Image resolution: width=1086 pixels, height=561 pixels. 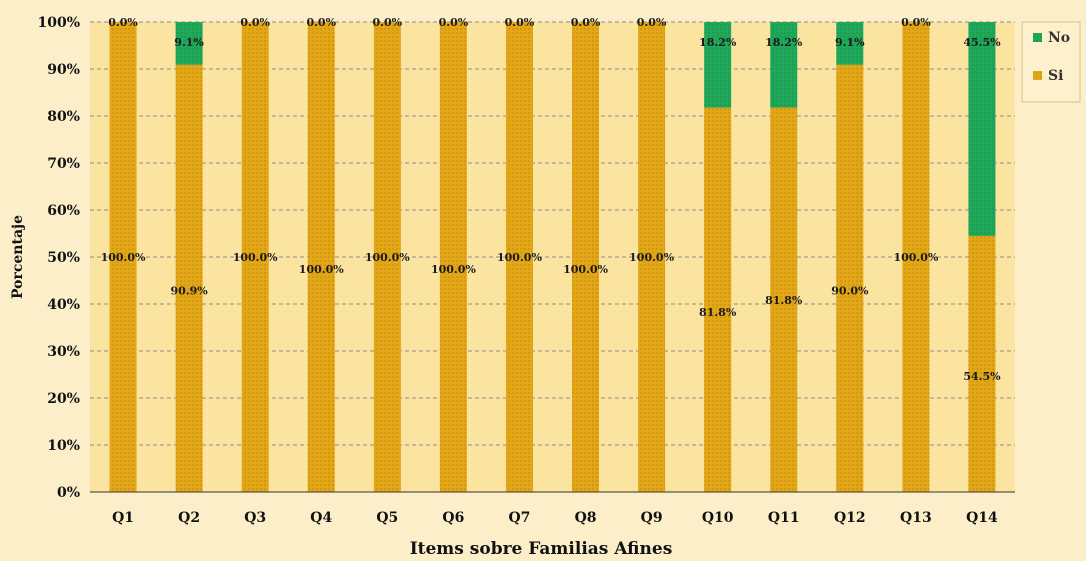 What do you see at coordinates (982, 129) in the screenshot?
I see `bar-no-q14` at bounding box center [982, 129].